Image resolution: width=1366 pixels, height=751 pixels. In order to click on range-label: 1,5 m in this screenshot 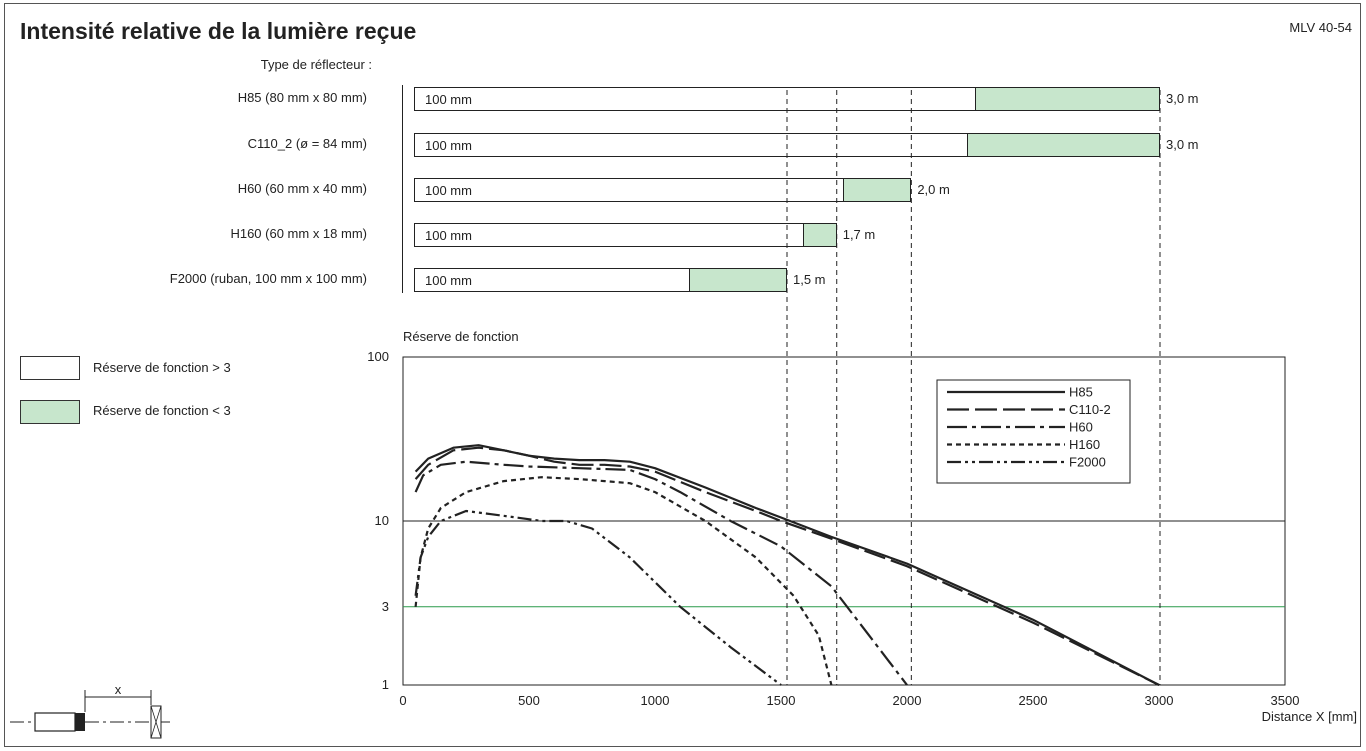, I will do `click(809, 279)`.